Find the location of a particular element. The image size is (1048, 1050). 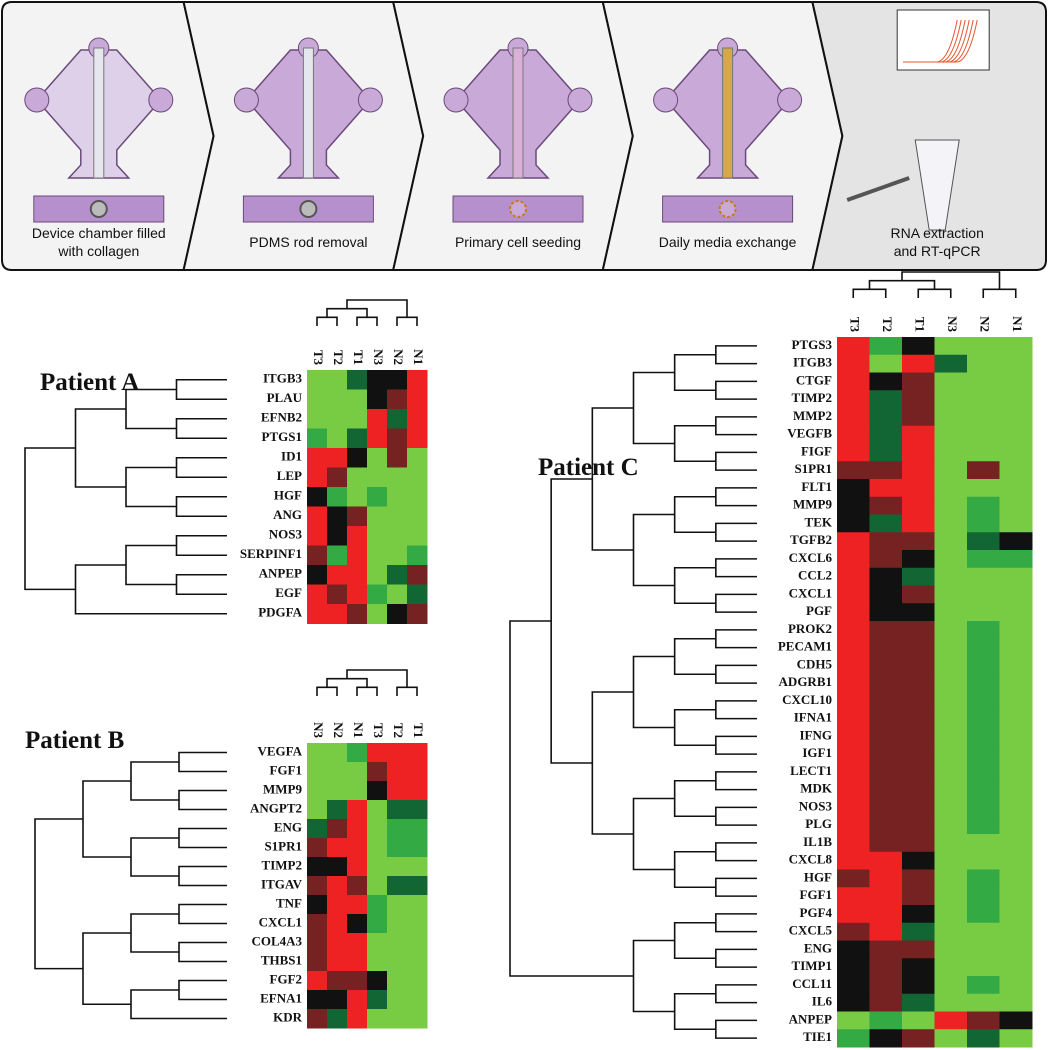

sample-label: N2 is located at coordinates (984, 324).